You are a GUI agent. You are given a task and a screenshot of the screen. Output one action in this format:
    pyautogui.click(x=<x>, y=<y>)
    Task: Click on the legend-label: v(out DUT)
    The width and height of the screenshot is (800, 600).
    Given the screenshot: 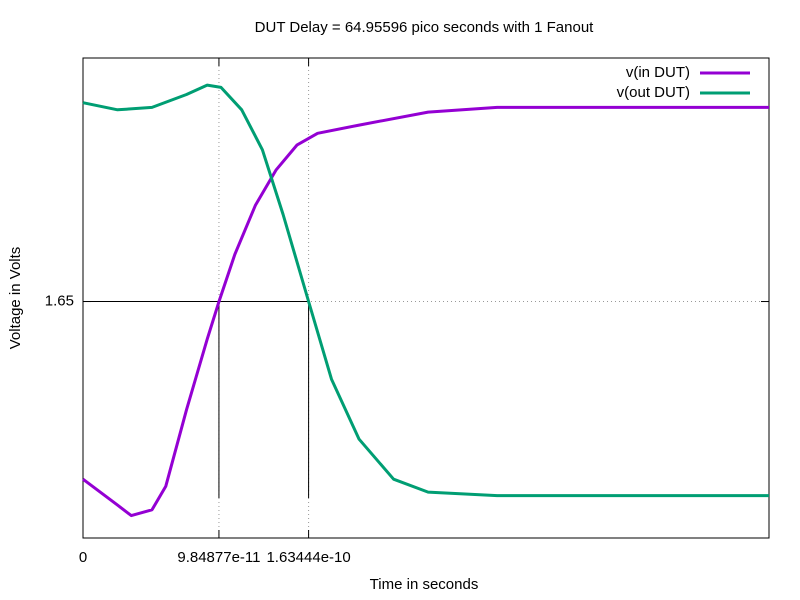 What is the action you would take?
    pyautogui.click(x=653, y=92)
    